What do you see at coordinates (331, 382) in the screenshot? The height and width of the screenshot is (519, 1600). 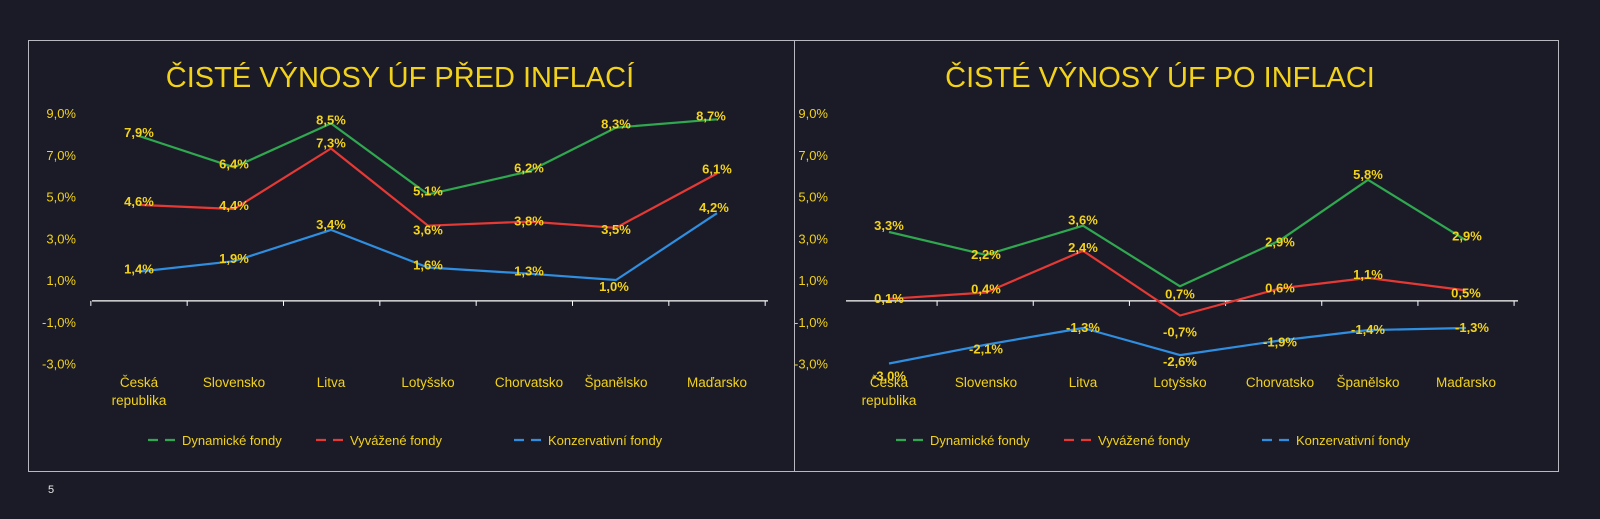 I see `chart-1-x-tick-label: Litva` at bounding box center [331, 382].